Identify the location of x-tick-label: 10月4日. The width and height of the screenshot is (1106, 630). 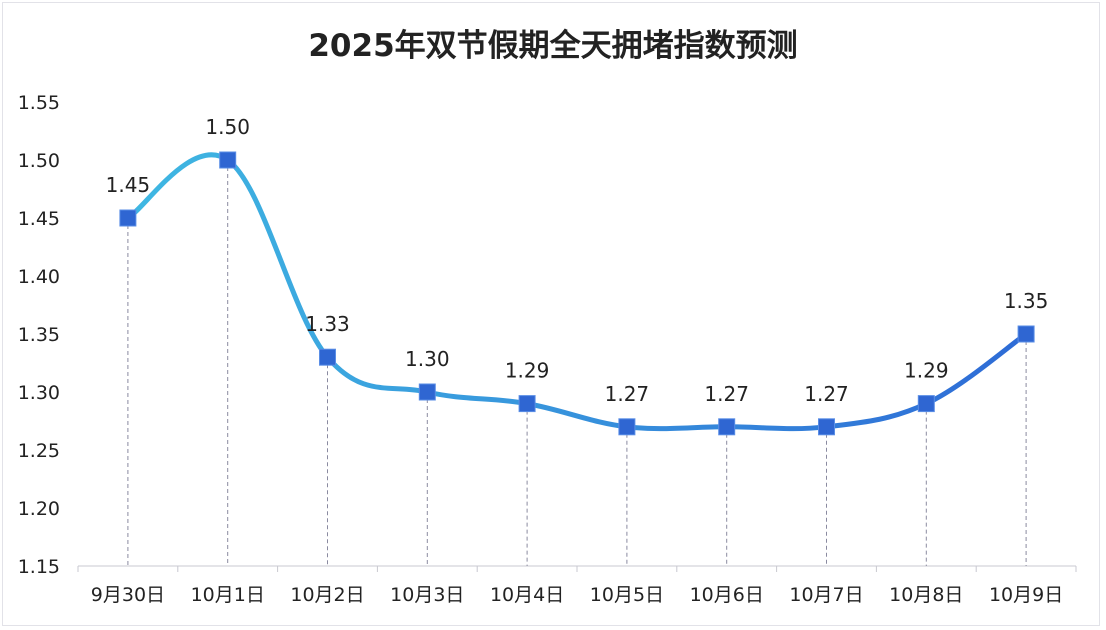
(527, 595).